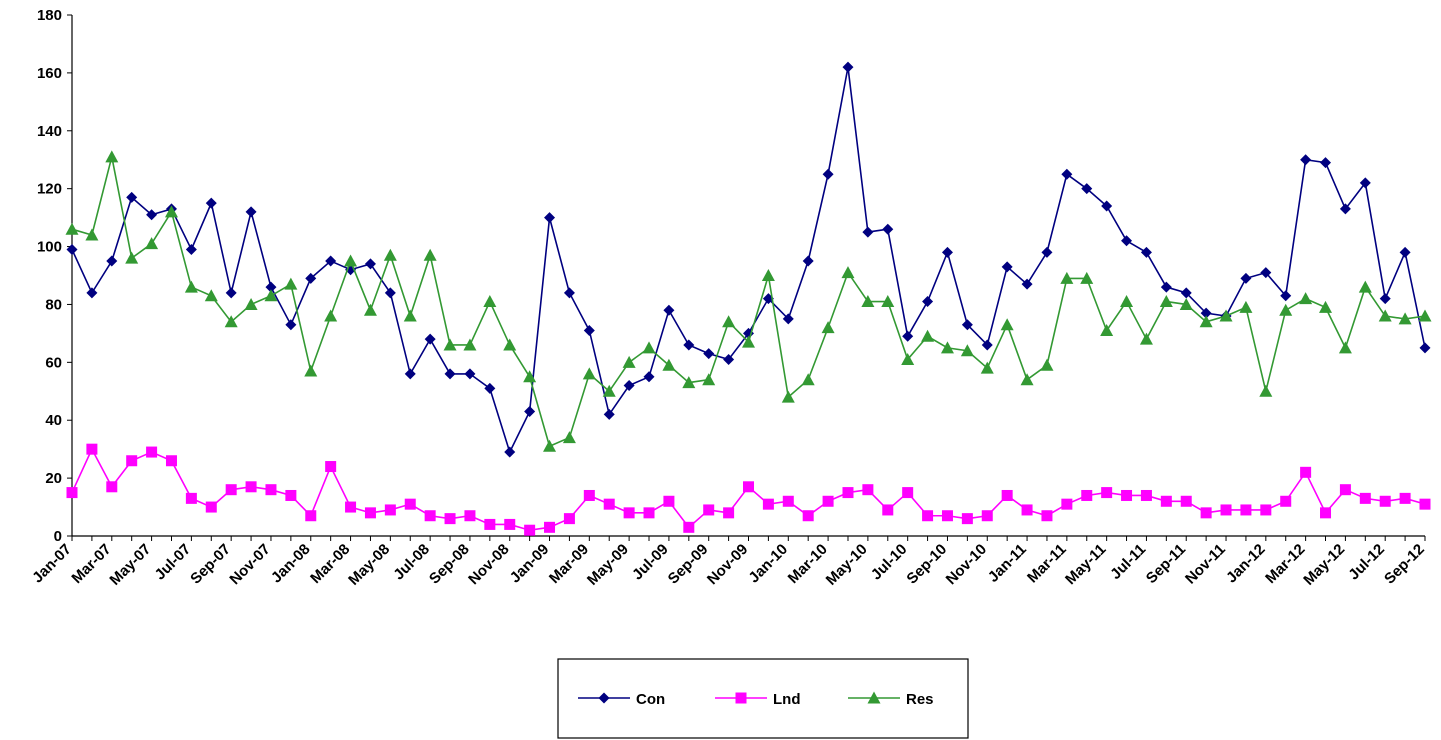 Image resolution: width=1441 pixels, height=740 pixels. What do you see at coordinates (91, 564) in the screenshot?
I see `x-tick-label: Mar-07` at bounding box center [91, 564].